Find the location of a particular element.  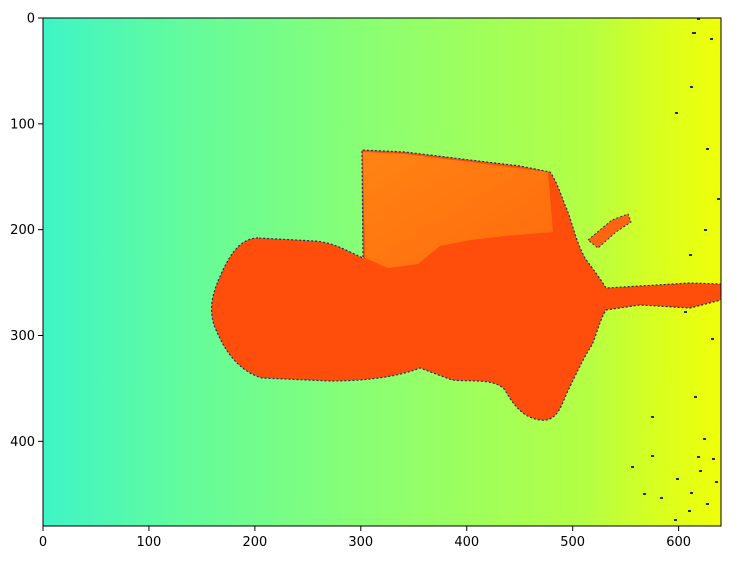

y-tick-label: 400 is located at coordinates (22, 442).